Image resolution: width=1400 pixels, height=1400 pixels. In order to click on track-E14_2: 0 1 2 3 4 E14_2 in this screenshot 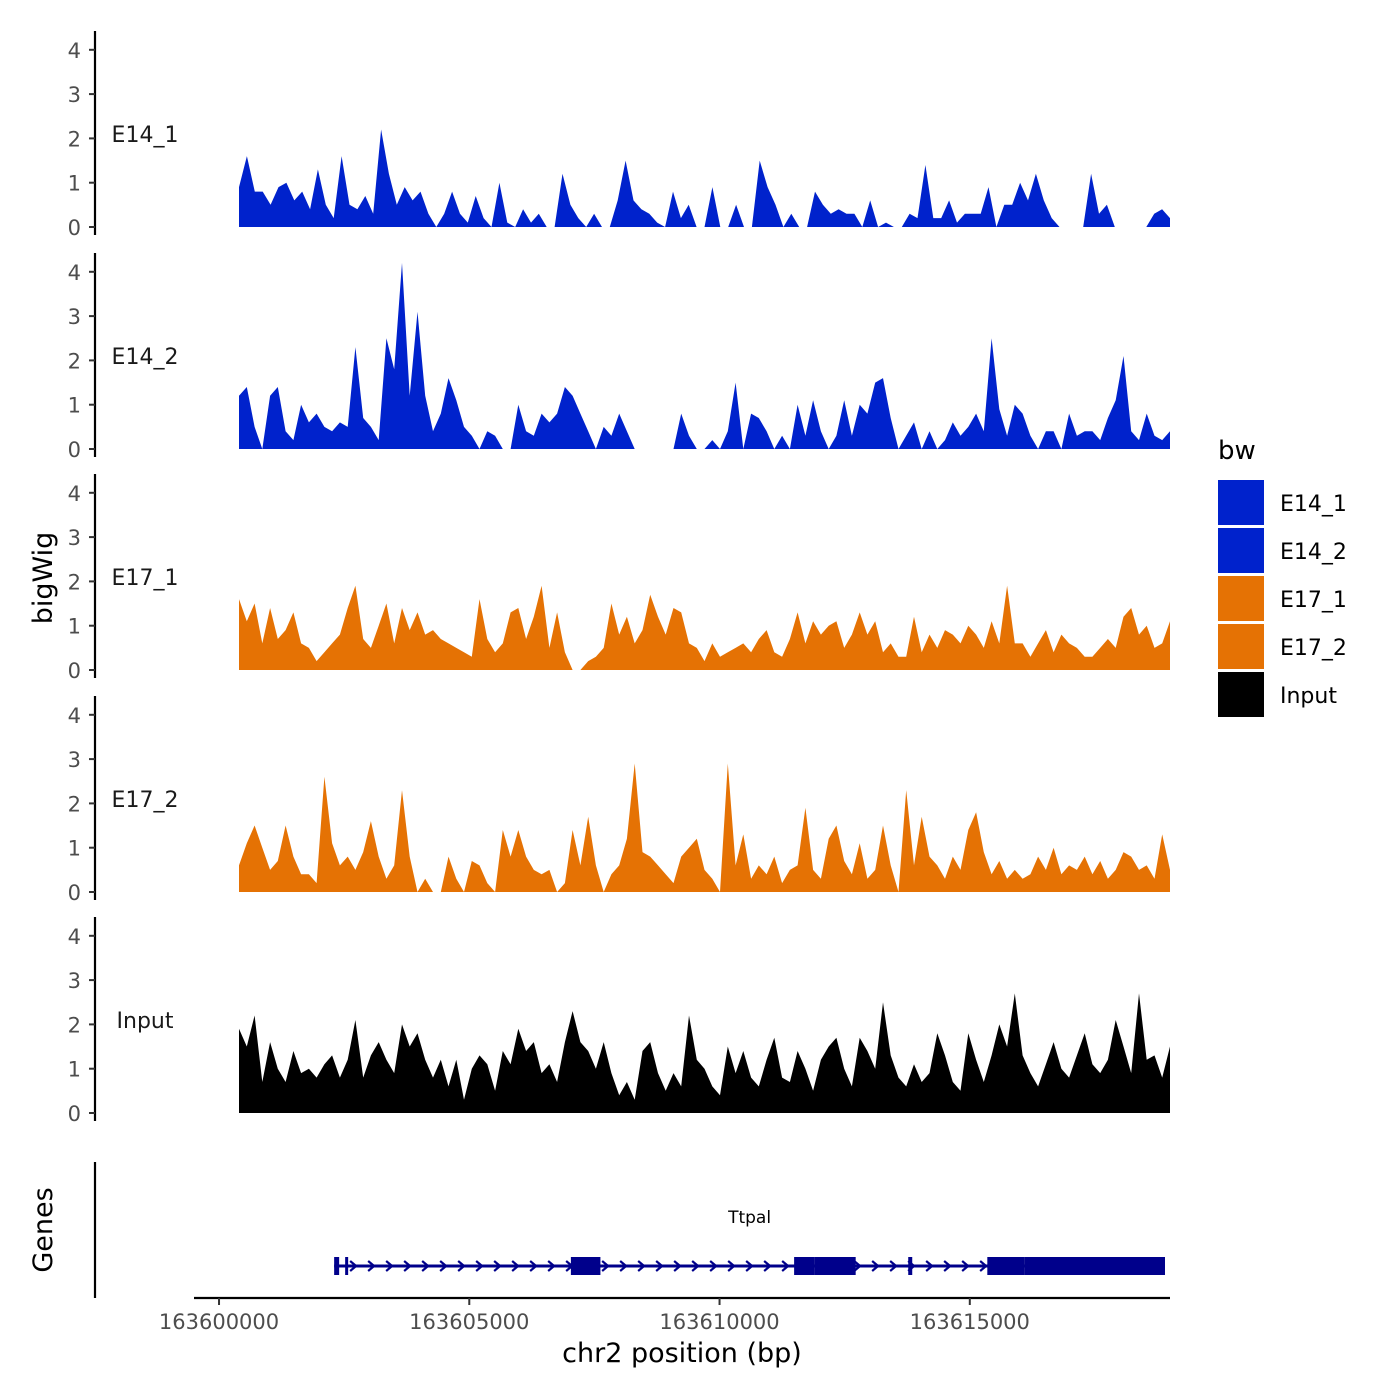, I will do `click(619, 357)`.